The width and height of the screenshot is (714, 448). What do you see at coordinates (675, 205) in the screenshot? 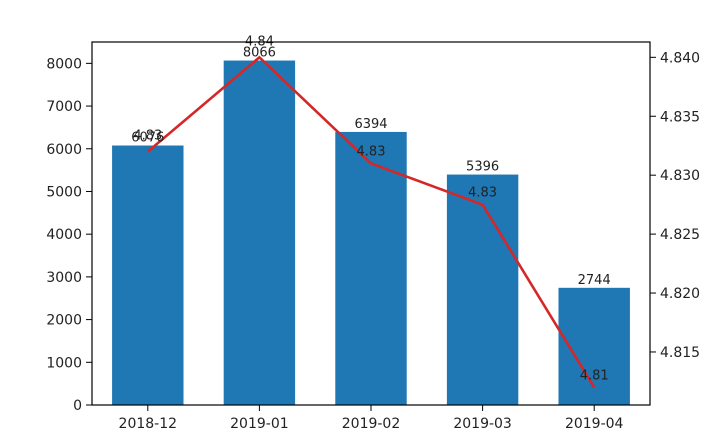
I see `right-y-axis: 4.815 4.820 4.825 4.830 4.835 4.840` at bounding box center [675, 205].